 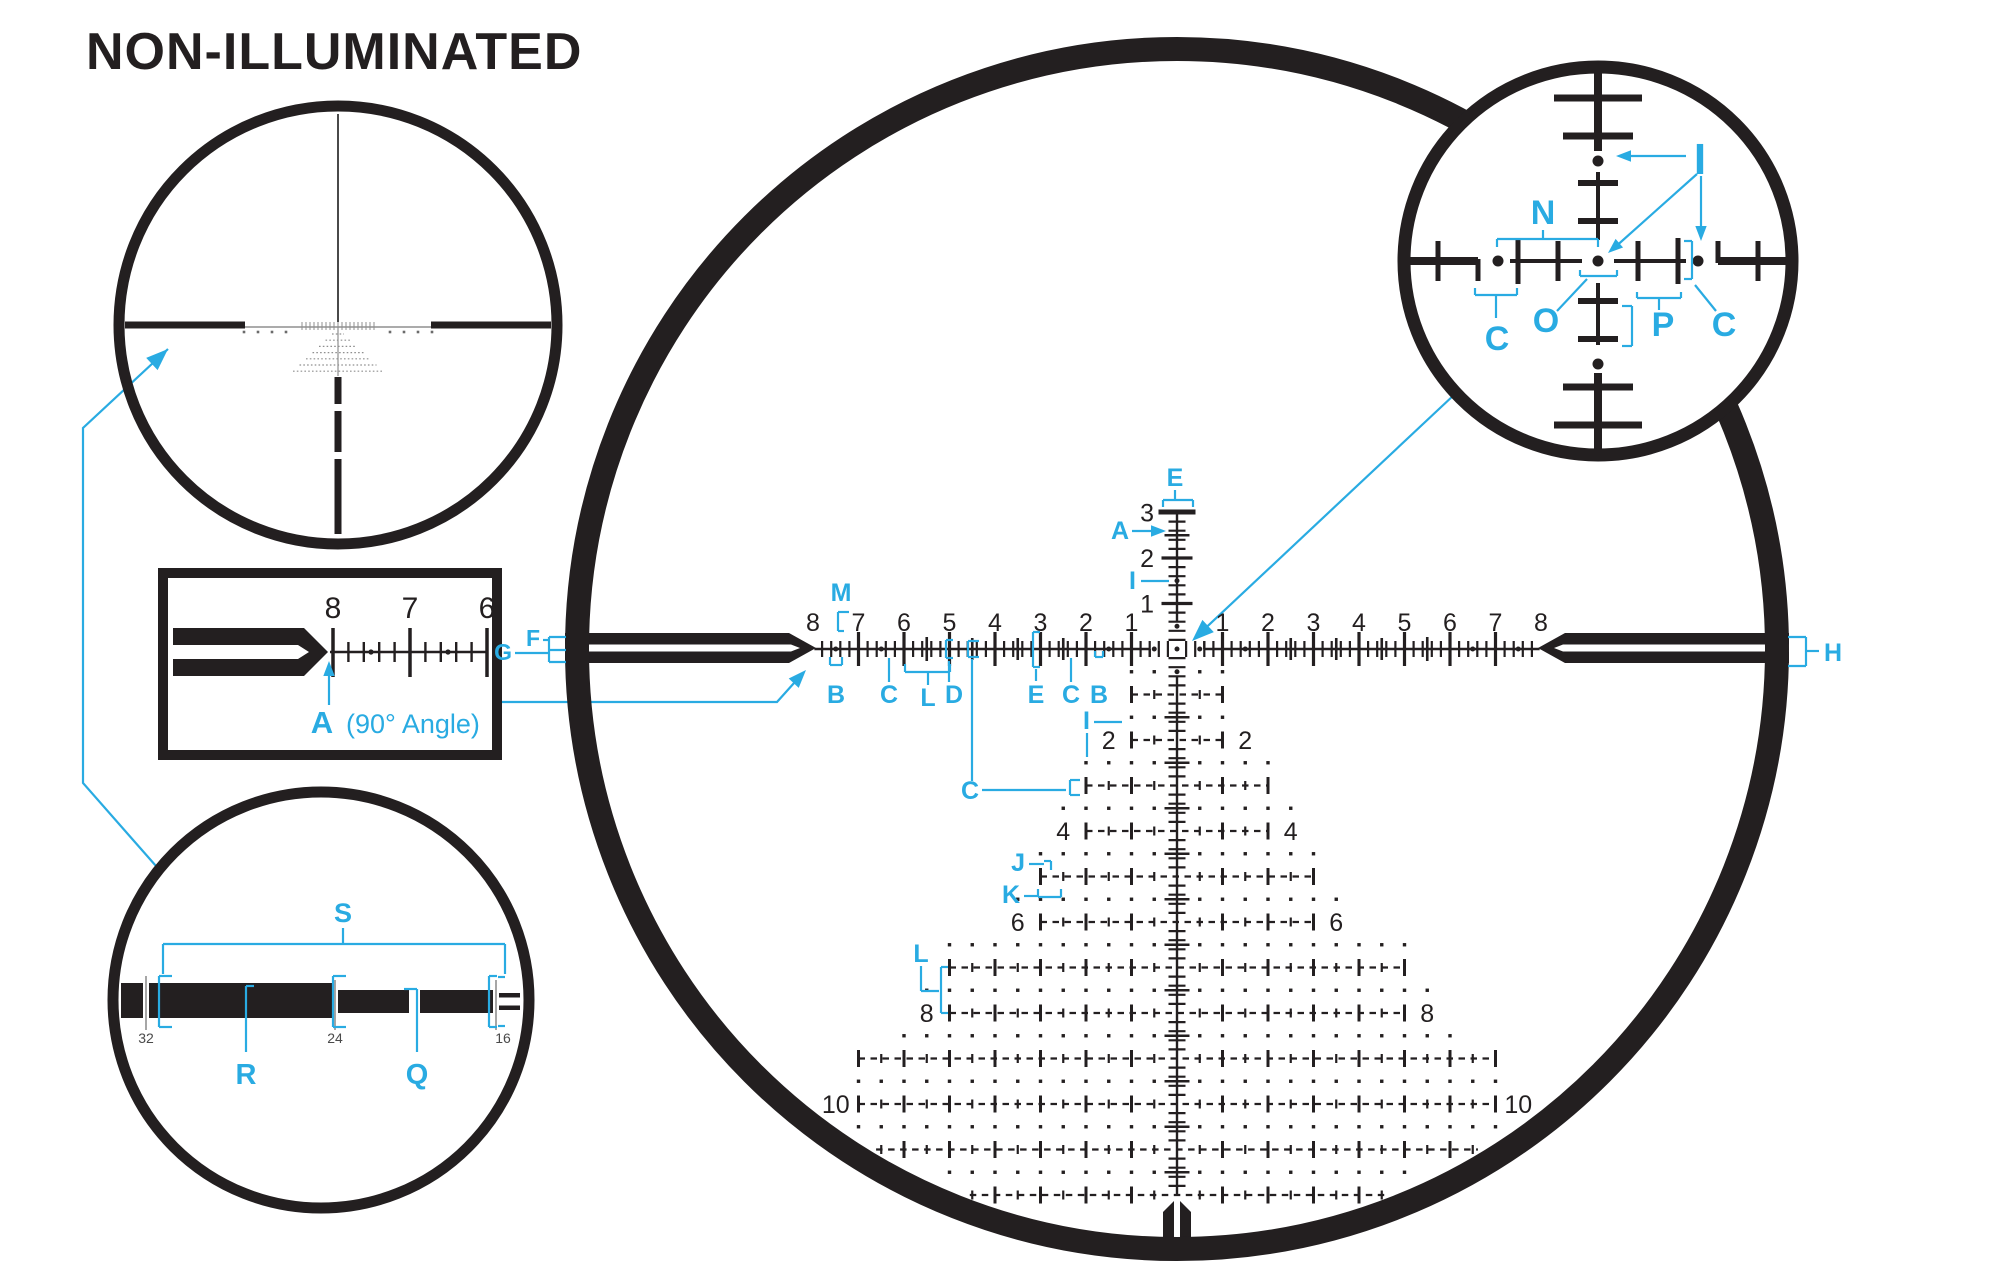 I want to click on callout-C-detail-right: C, so click(x=1724, y=325).